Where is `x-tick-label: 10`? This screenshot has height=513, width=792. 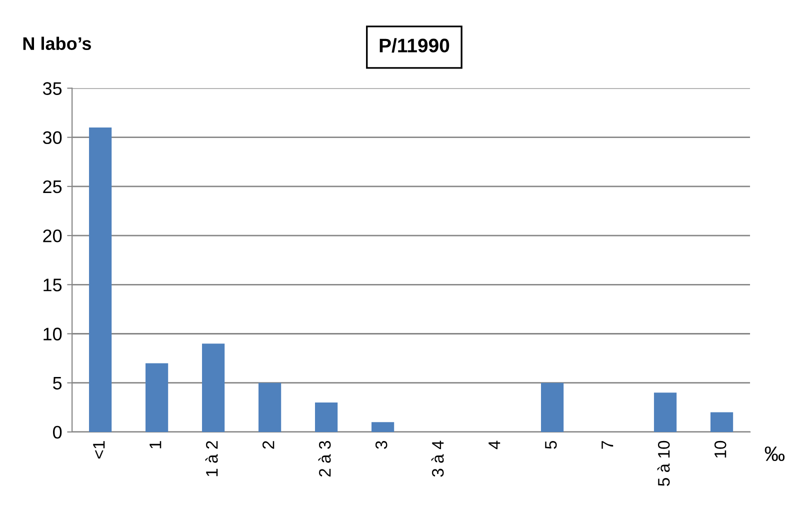
x-tick-label: 10 is located at coordinates (720, 449).